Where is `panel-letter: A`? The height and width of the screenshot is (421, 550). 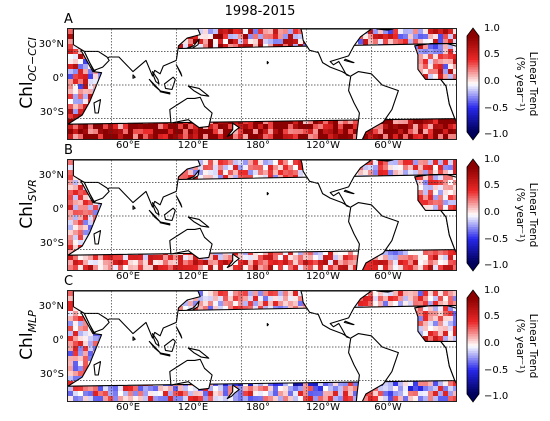
panel-letter: A is located at coordinates (68, 19).